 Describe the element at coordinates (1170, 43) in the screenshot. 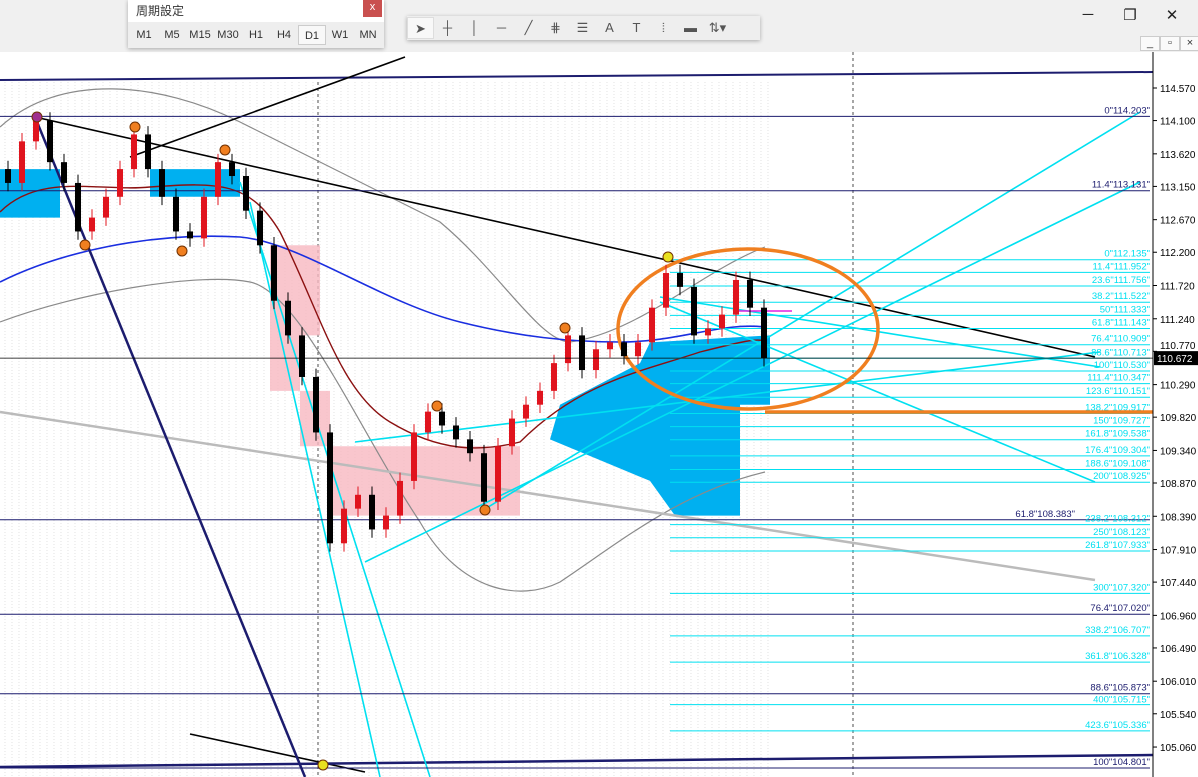

I see `chart-restore-button: ▫` at that location.